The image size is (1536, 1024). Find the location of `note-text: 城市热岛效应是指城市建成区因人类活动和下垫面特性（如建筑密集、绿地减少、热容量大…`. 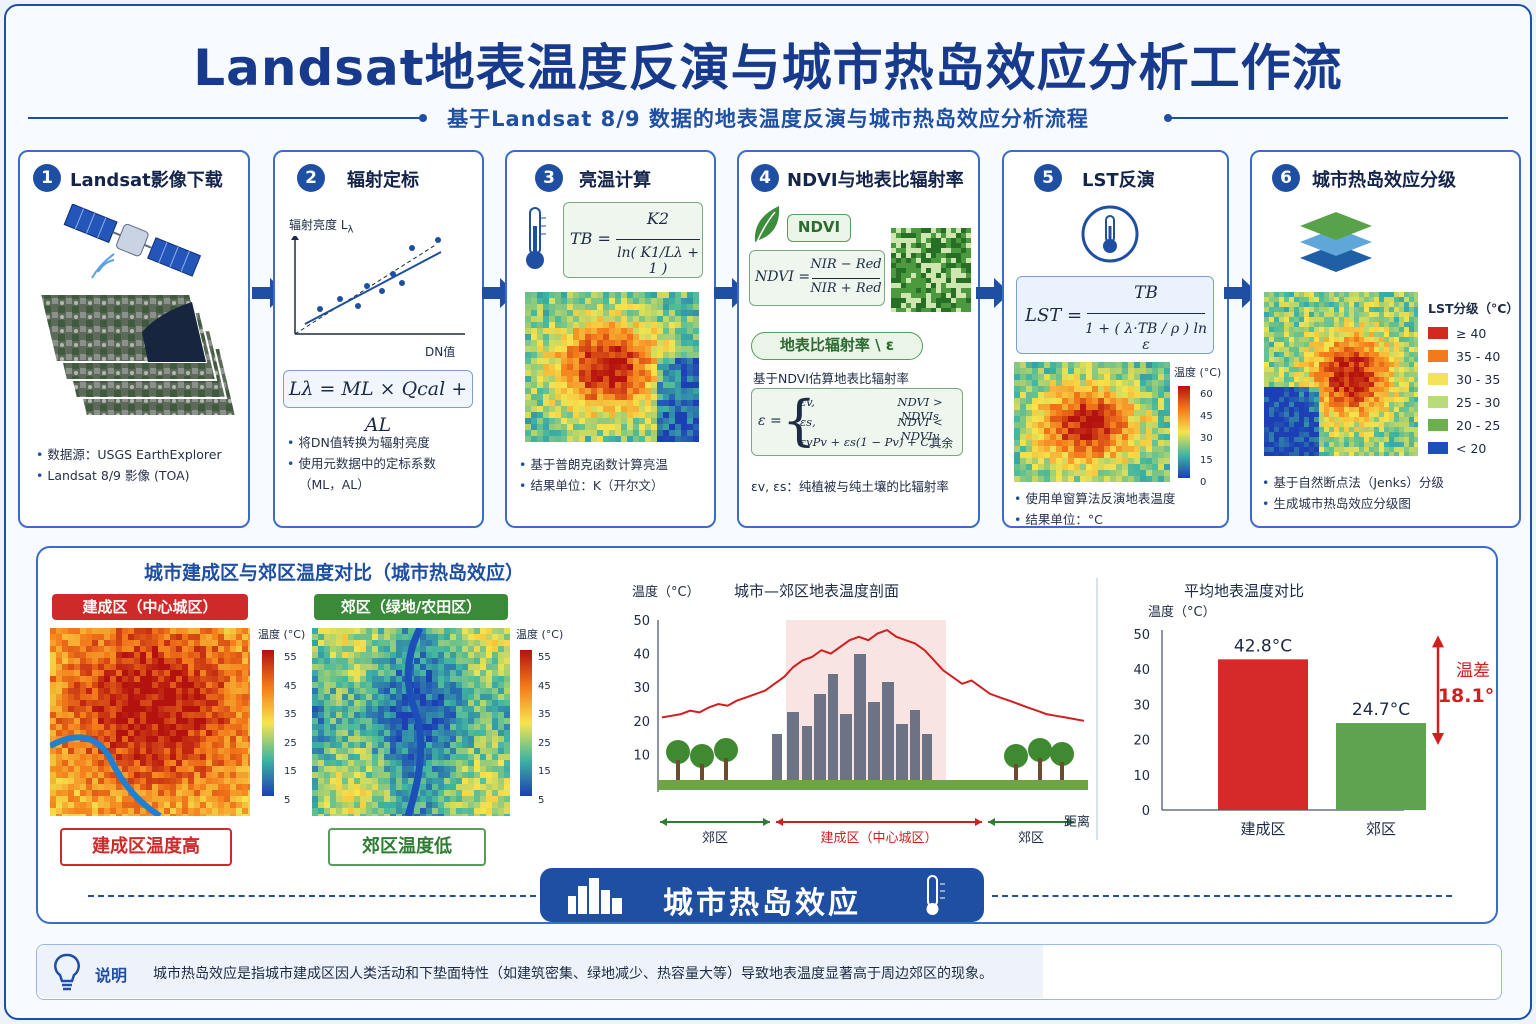

note-text: 城市热岛效应是指城市建成区因人类活动和下垫面特性（如建筑密集、绿地减少、热容量大… is located at coordinates (573, 974).